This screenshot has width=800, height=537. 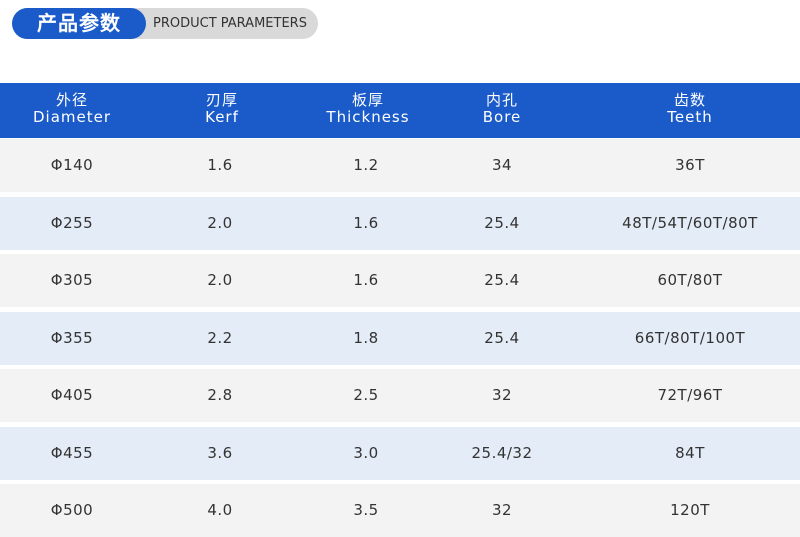 I want to click on column-header: 齿数 Teeth, so click(x=689, y=109).